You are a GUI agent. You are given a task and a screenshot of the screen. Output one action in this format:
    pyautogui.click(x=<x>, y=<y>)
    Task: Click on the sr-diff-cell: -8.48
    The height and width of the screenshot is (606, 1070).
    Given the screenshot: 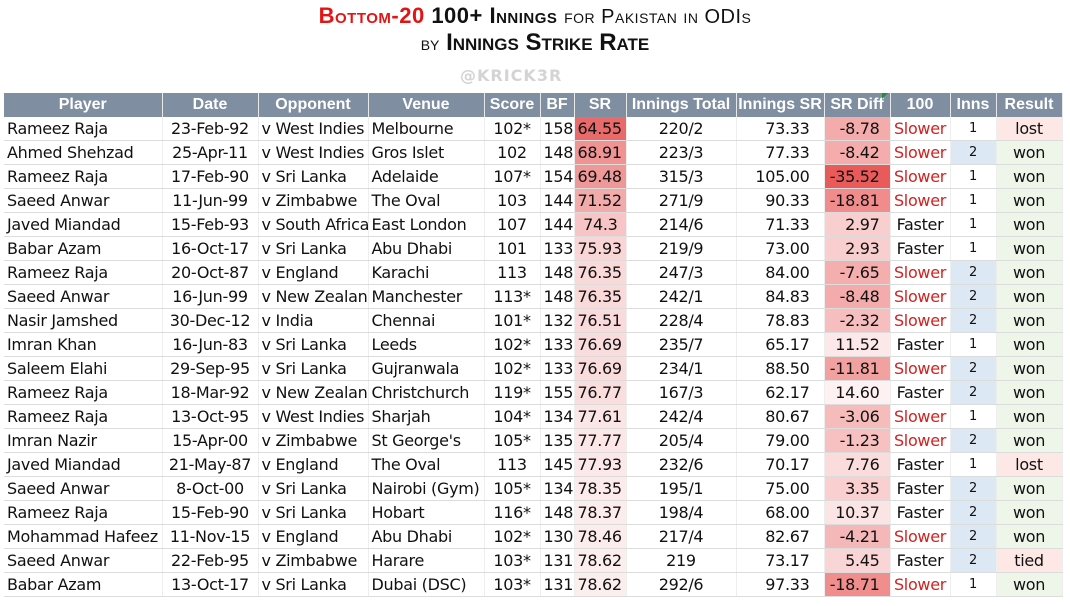 What is the action you would take?
    pyautogui.click(x=857, y=296)
    